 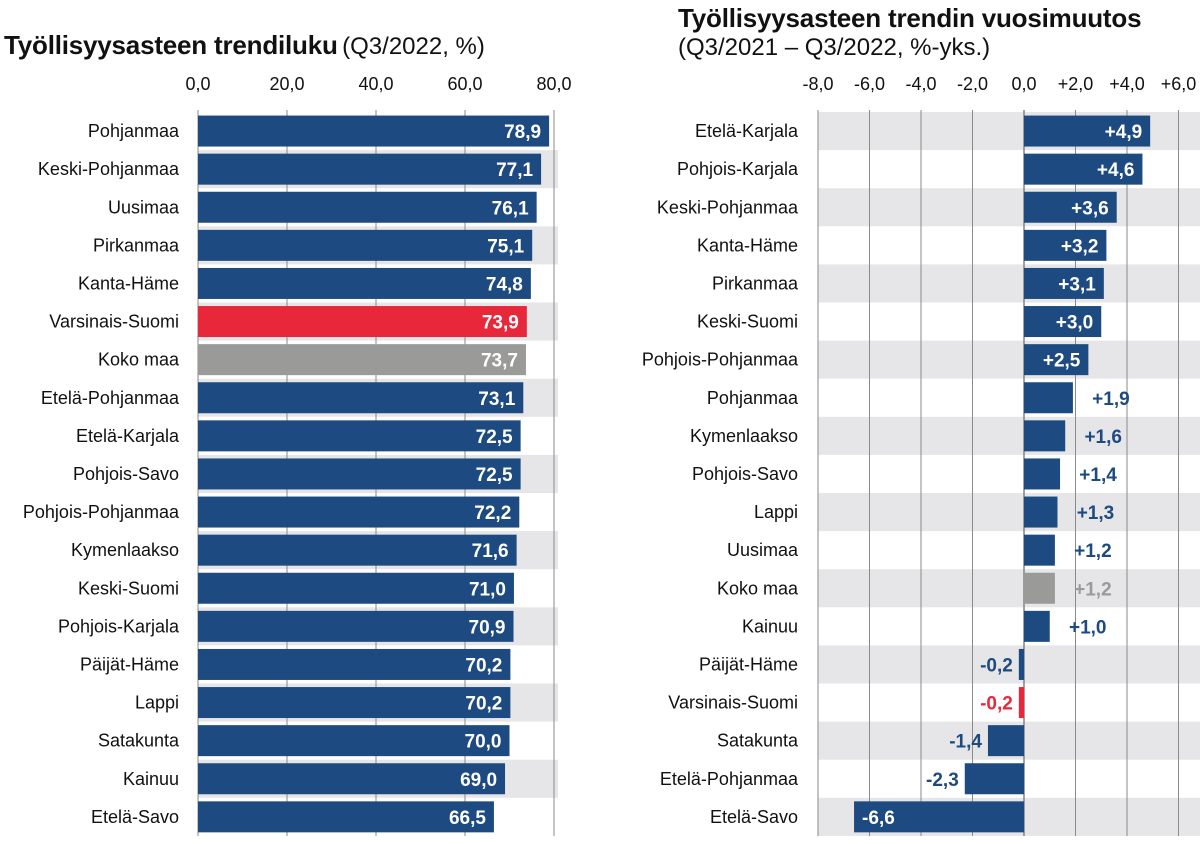 I want to click on data-label: 74,8, so click(x=504, y=284).